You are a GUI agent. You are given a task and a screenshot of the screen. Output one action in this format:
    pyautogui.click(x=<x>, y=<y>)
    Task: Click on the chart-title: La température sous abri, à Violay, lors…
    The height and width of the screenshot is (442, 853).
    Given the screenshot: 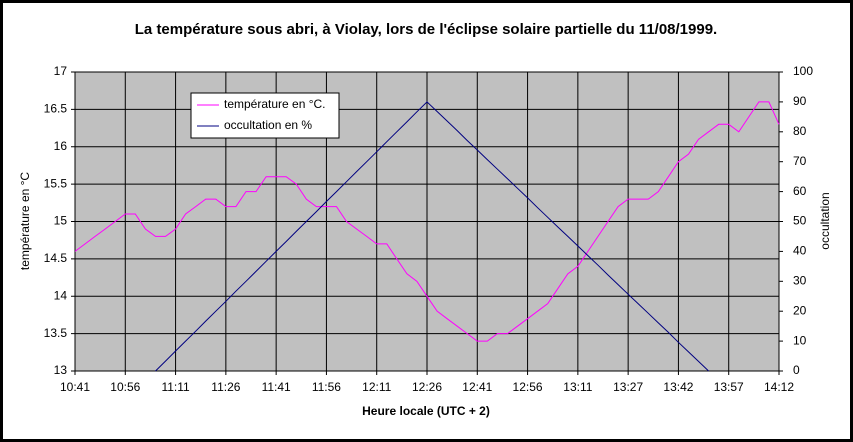 What is the action you would take?
    pyautogui.click(x=426, y=29)
    